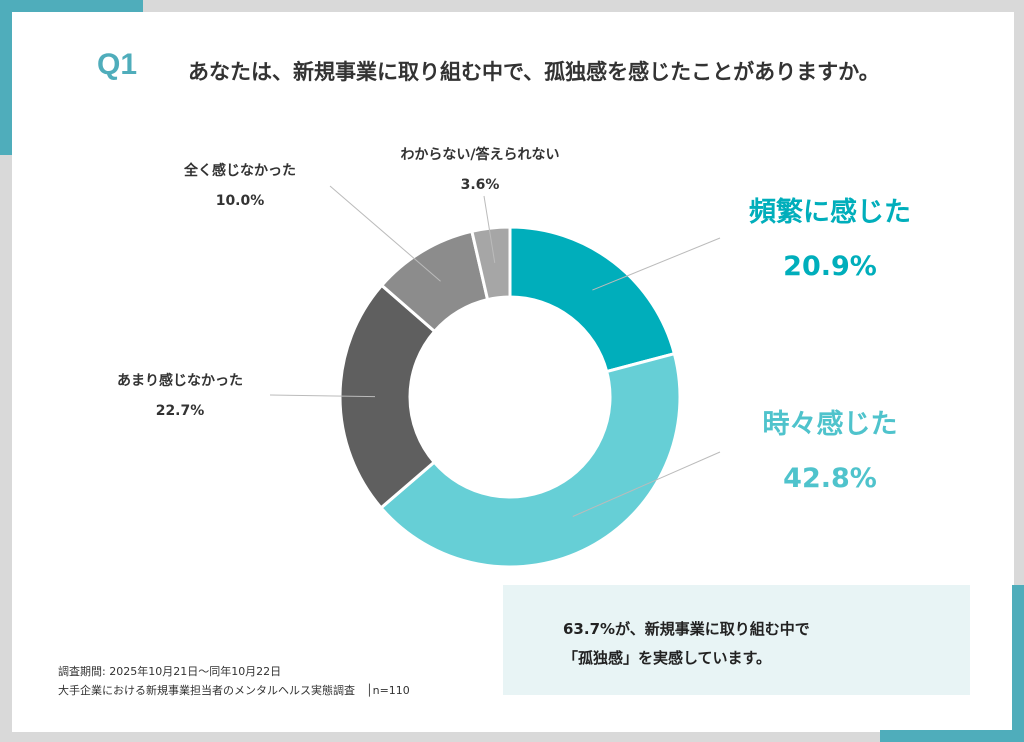  I want to click on survey-period: 調査期間: 2025年10月21日～同年10月22日, so click(170, 671).